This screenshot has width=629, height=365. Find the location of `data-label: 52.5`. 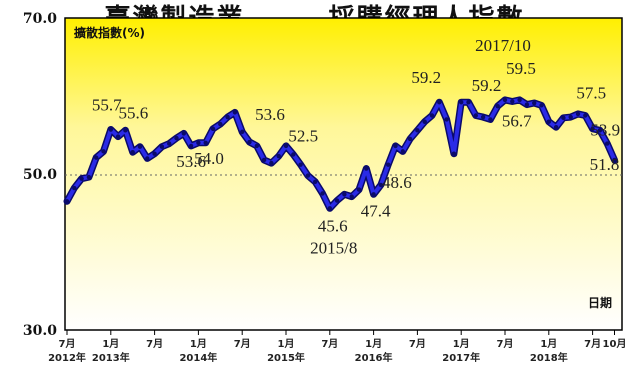

data-label: 52.5 is located at coordinates (303, 136).